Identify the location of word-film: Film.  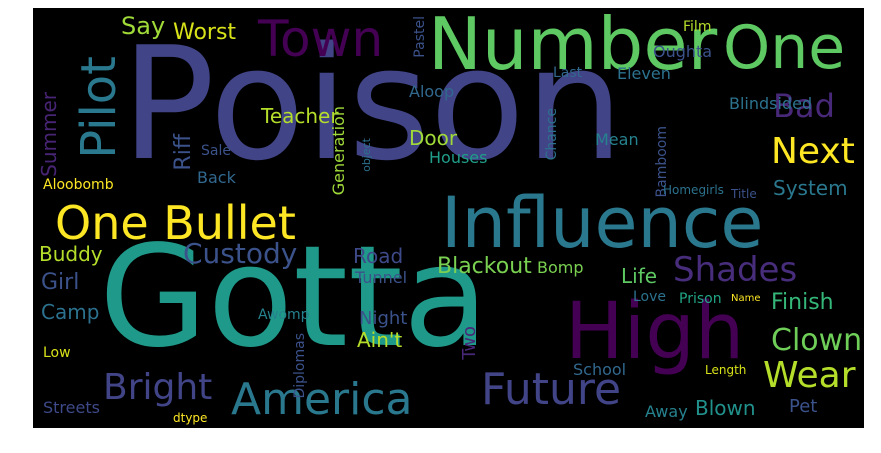
(697, 27).